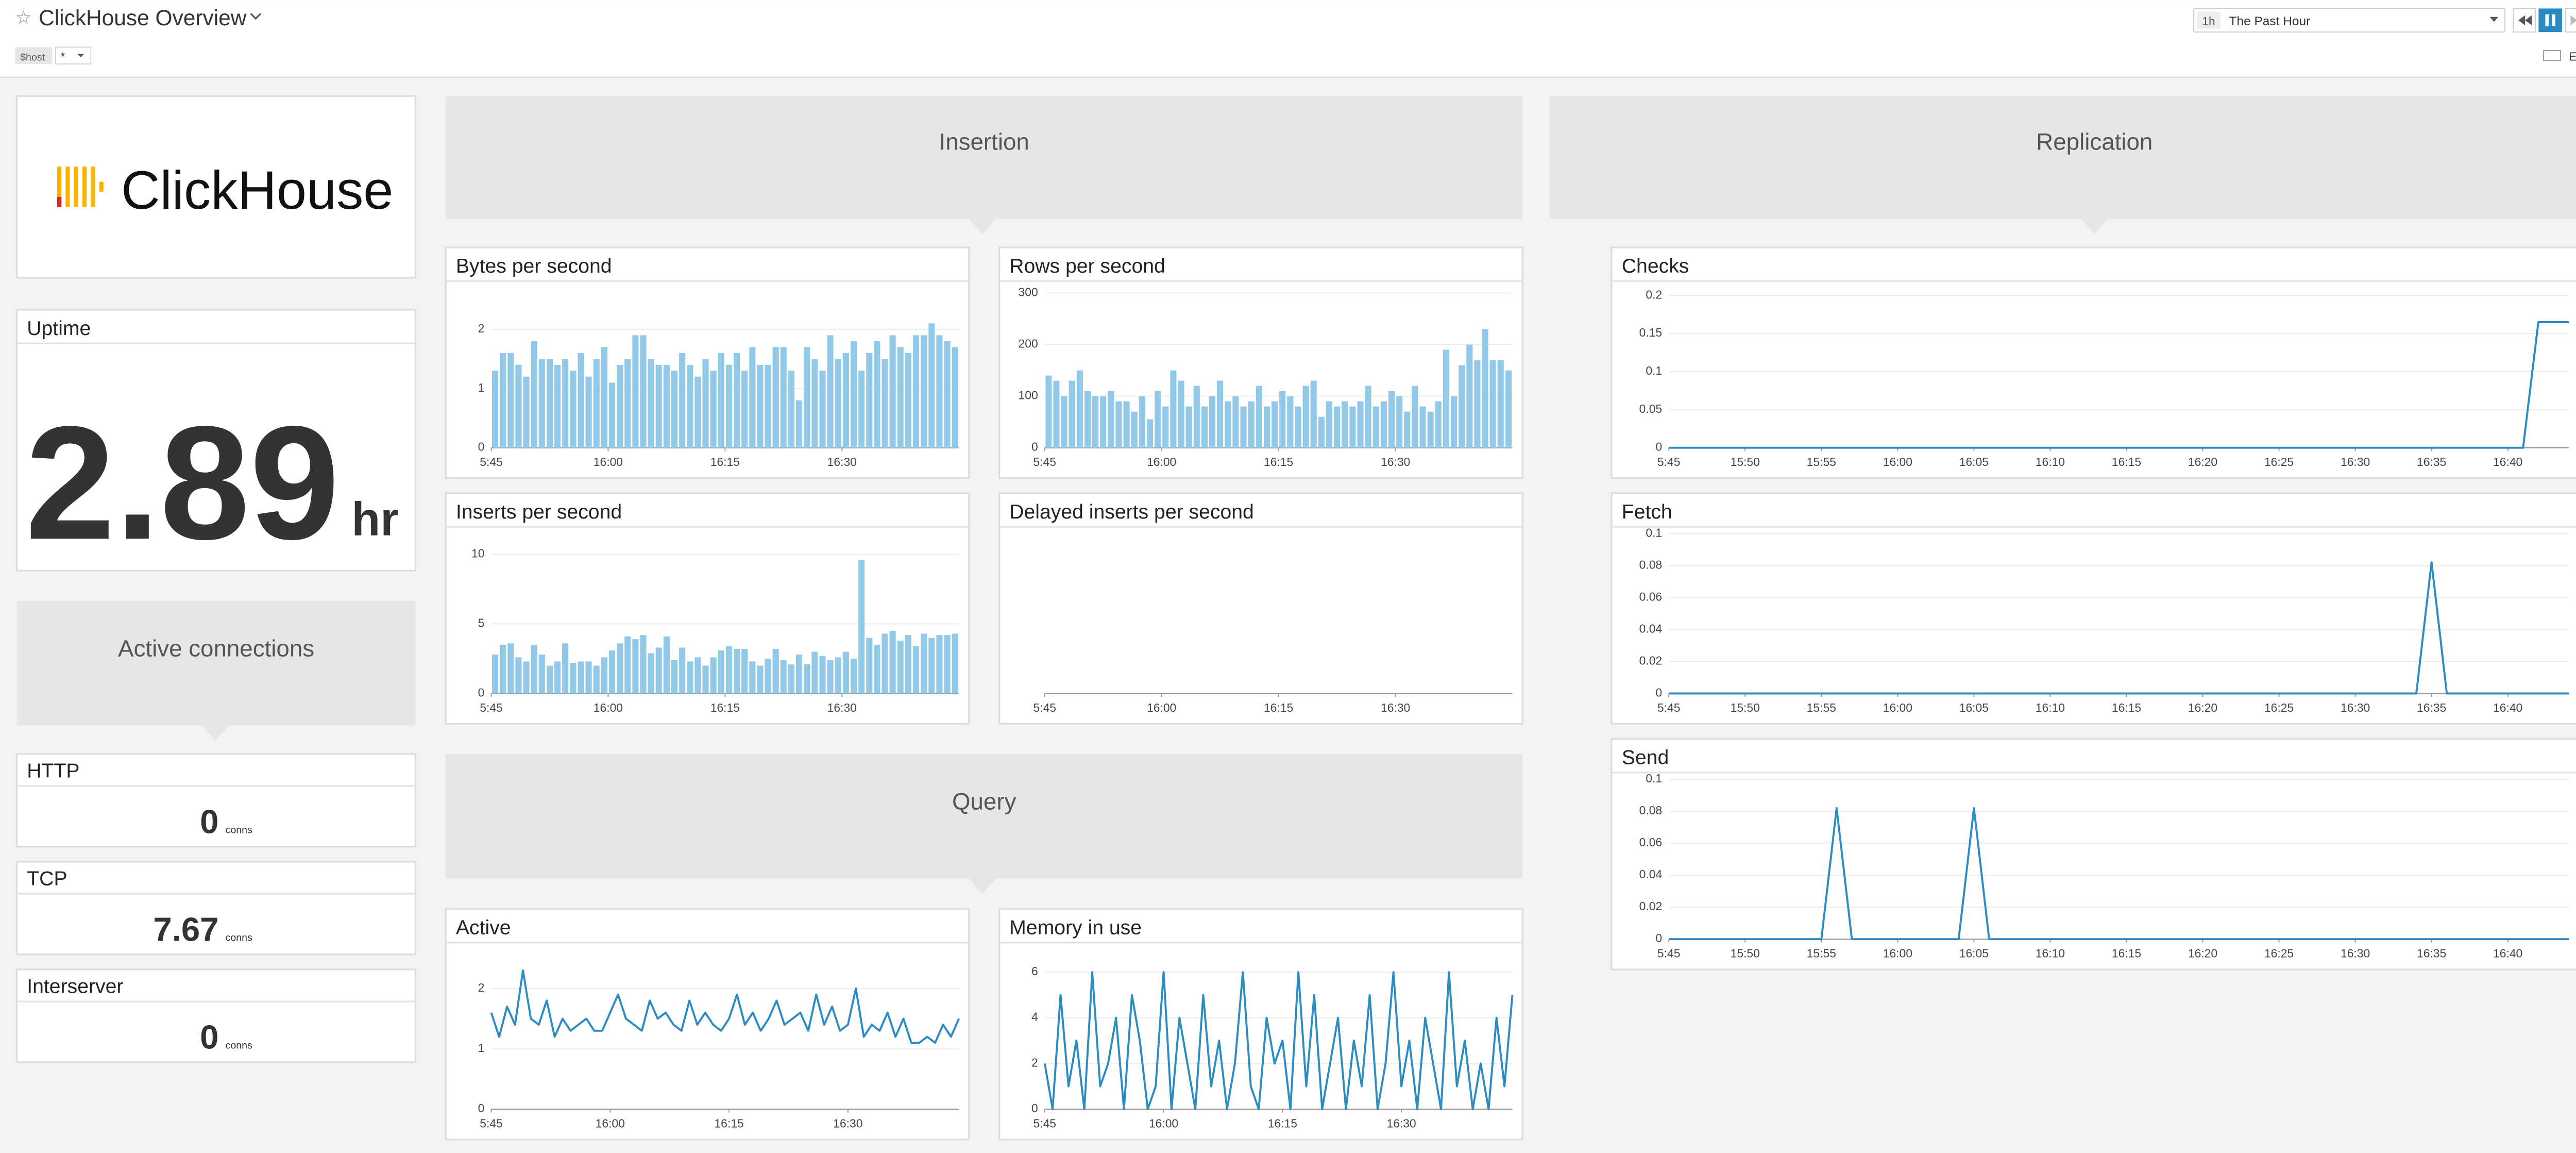 Image resolution: width=2576 pixels, height=1153 pixels. Describe the element at coordinates (2279, 953) in the screenshot. I see `x-tick-label: 16:25` at that location.